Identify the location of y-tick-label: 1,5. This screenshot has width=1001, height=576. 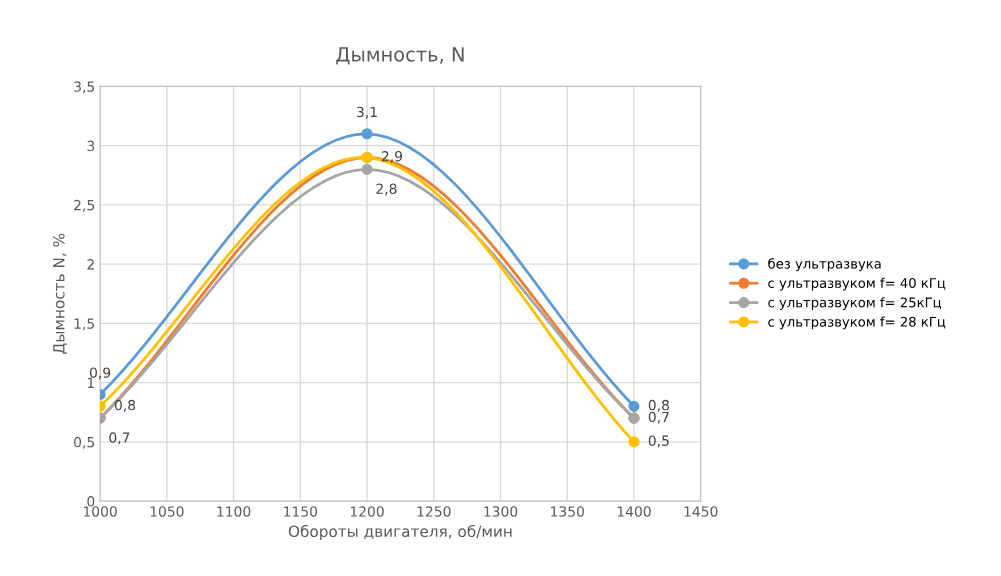
(84, 324).